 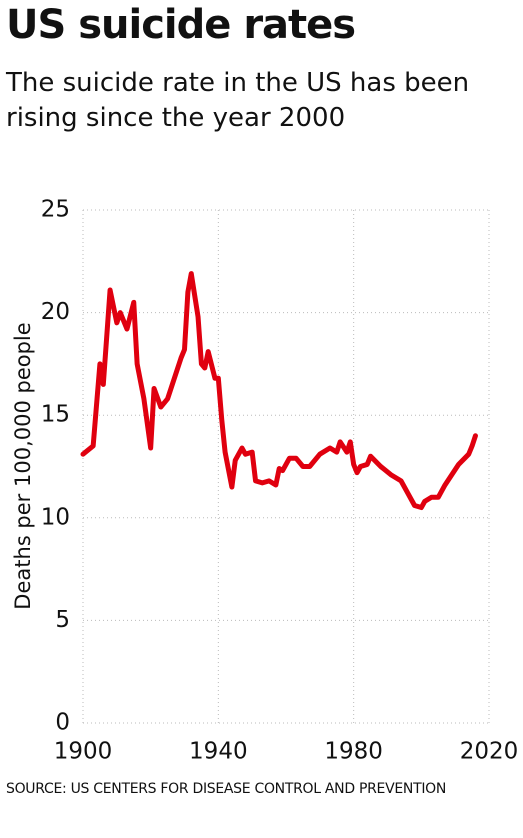 I want to click on chart-title: US suicide rates, so click(x=181, y=25).